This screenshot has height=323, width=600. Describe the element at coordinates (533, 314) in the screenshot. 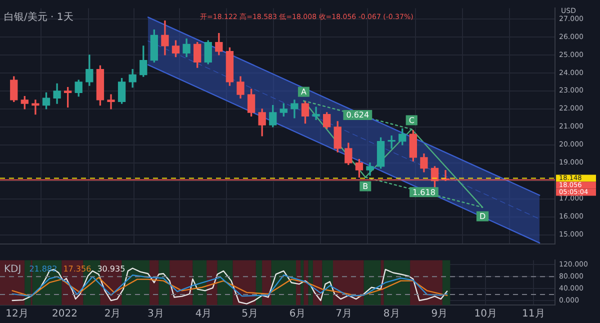

I see `x-tick-label: 11月` at that location.